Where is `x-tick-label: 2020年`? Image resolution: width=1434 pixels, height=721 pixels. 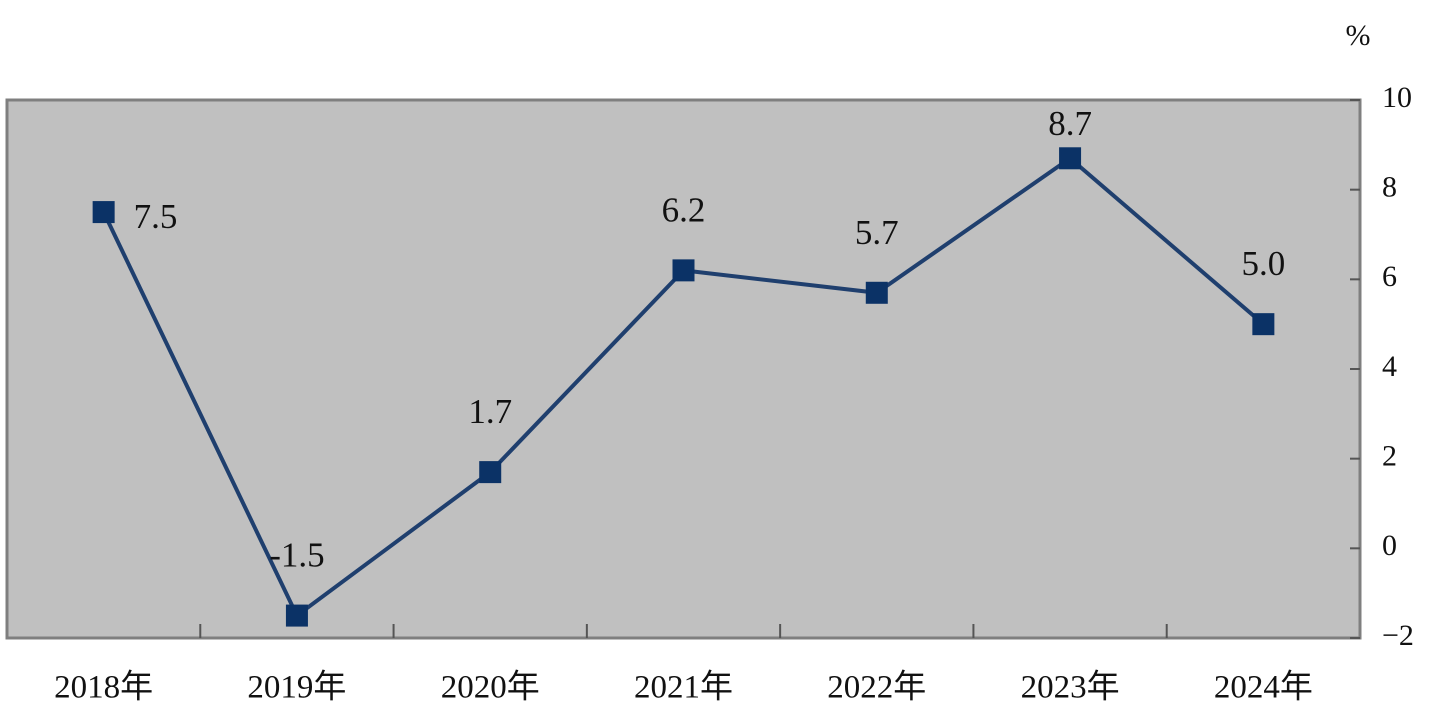
x-tick-label: 2020年 is located at coordinates (490, 687).